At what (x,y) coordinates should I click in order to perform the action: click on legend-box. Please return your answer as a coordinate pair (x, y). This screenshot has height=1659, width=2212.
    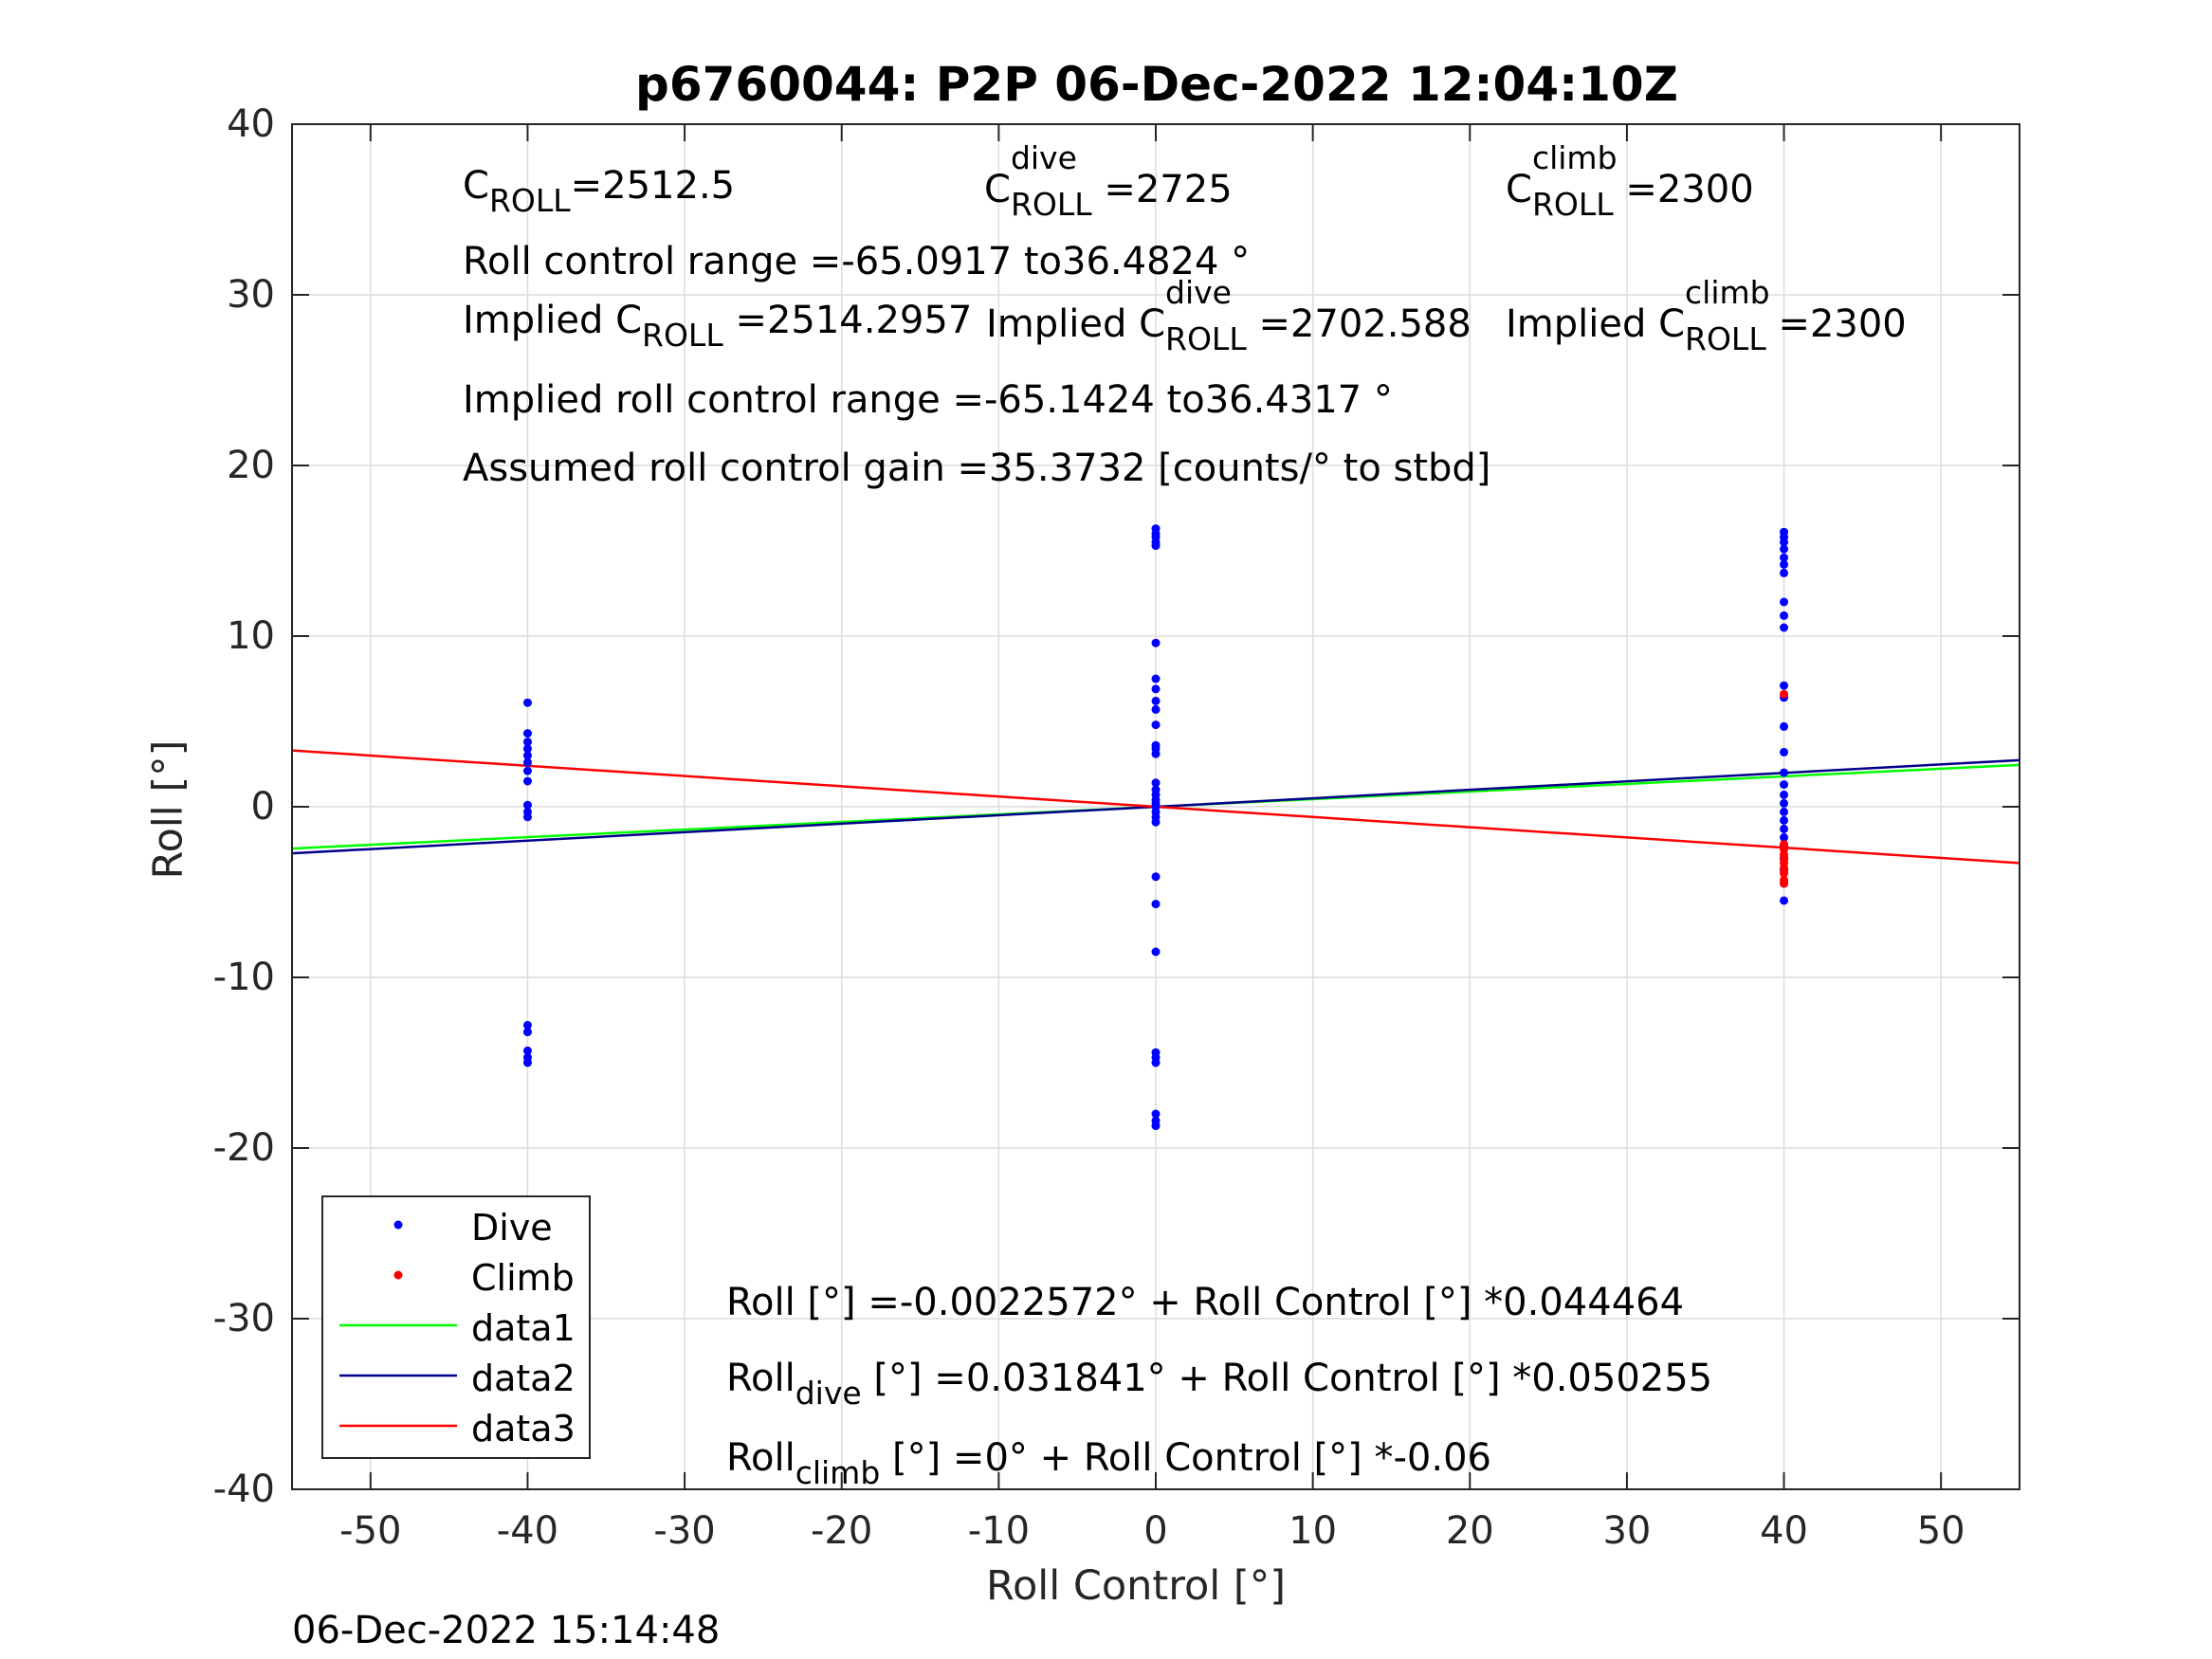
    Looking at the image, I should click on (456, 1327).